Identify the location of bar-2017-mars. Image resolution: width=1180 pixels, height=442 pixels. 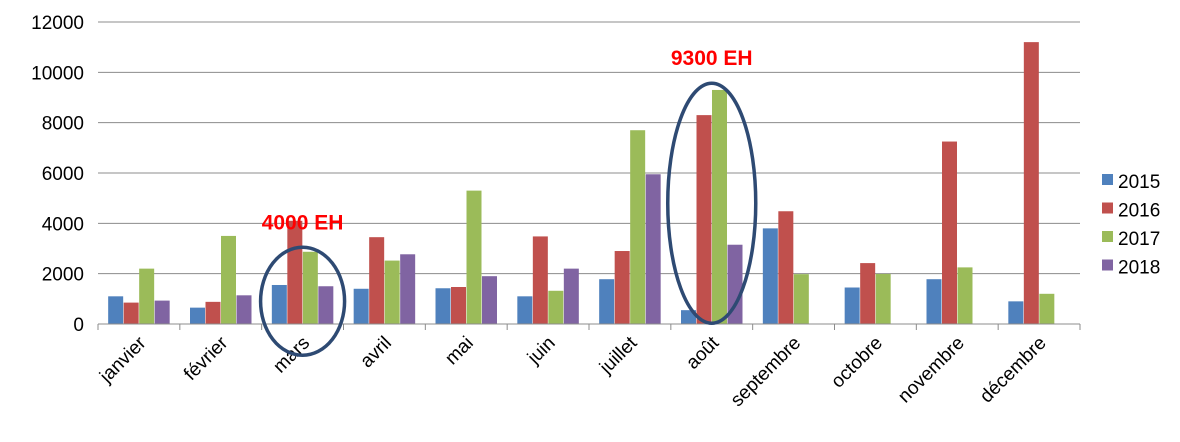
(310, 287).